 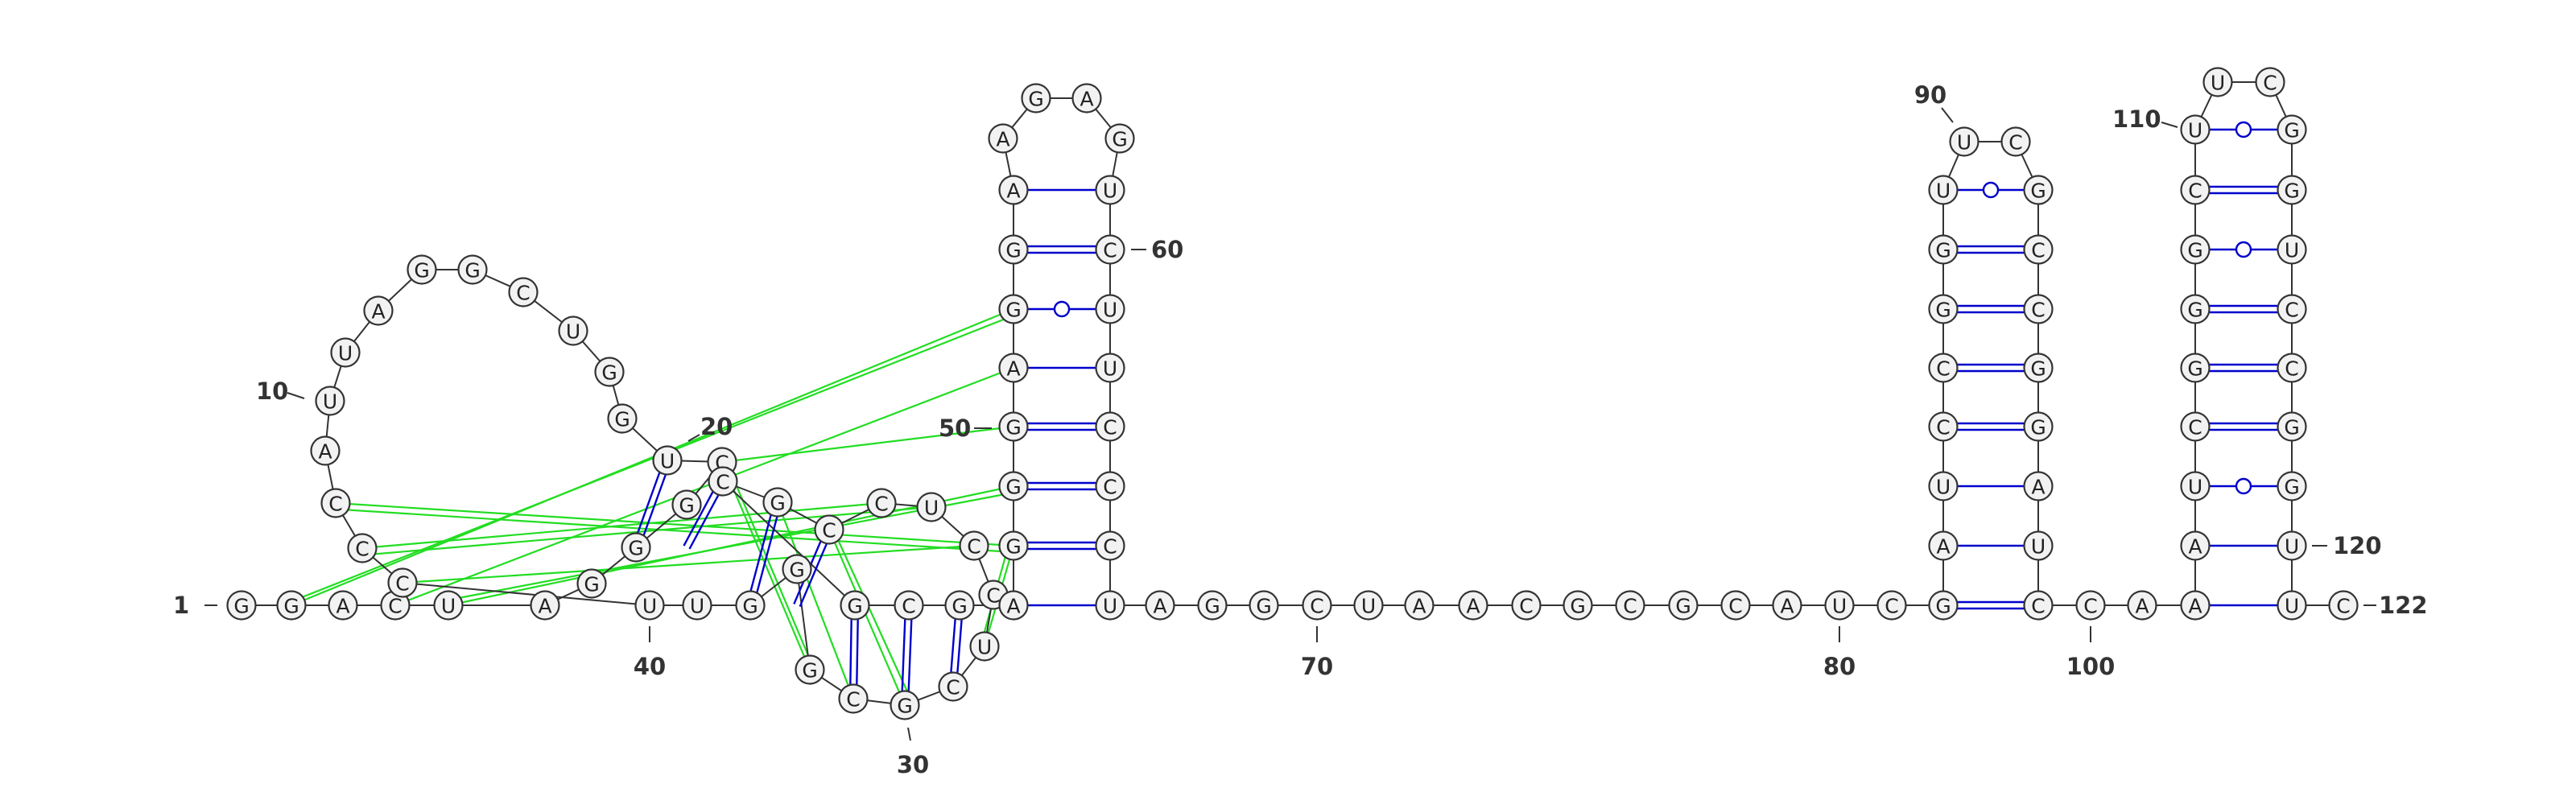 I want to click on nucleotide-21: A, so click(x=325, y=450).